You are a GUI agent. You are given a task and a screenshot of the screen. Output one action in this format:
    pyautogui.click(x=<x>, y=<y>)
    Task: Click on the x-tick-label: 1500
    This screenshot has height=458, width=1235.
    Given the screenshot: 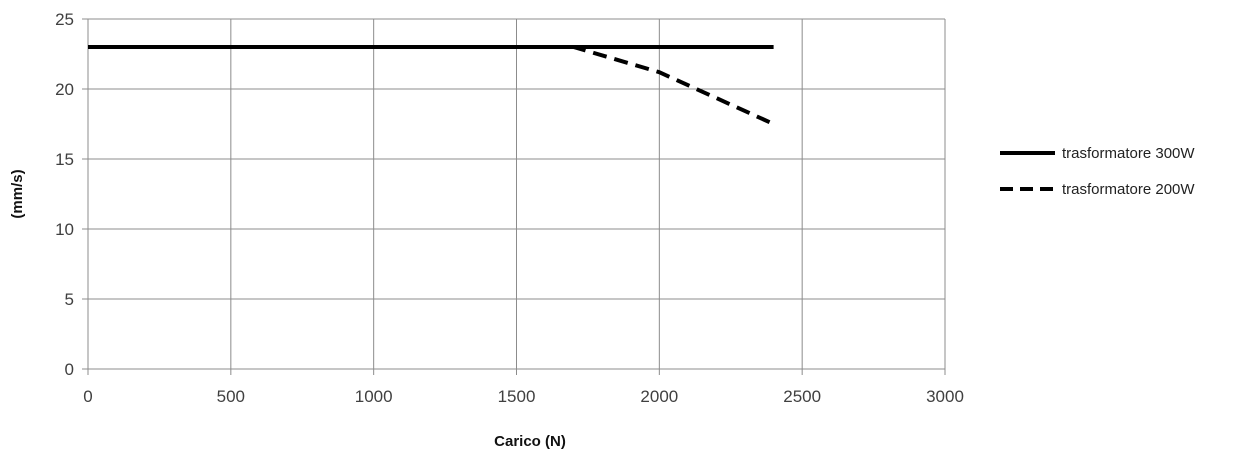 What is the action you would take?
    pyautogui.click(x=517, y=396)
    